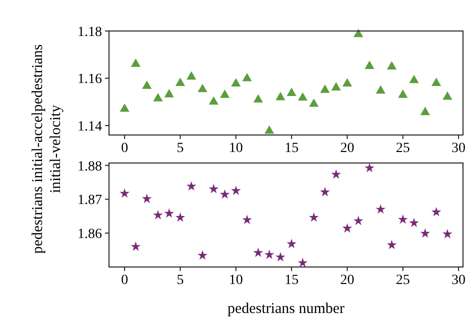  What do you see at coordinates (90, 80) in the screenshot?
I see `y-tick-label: 1.16` at bounding box center [90, 80].